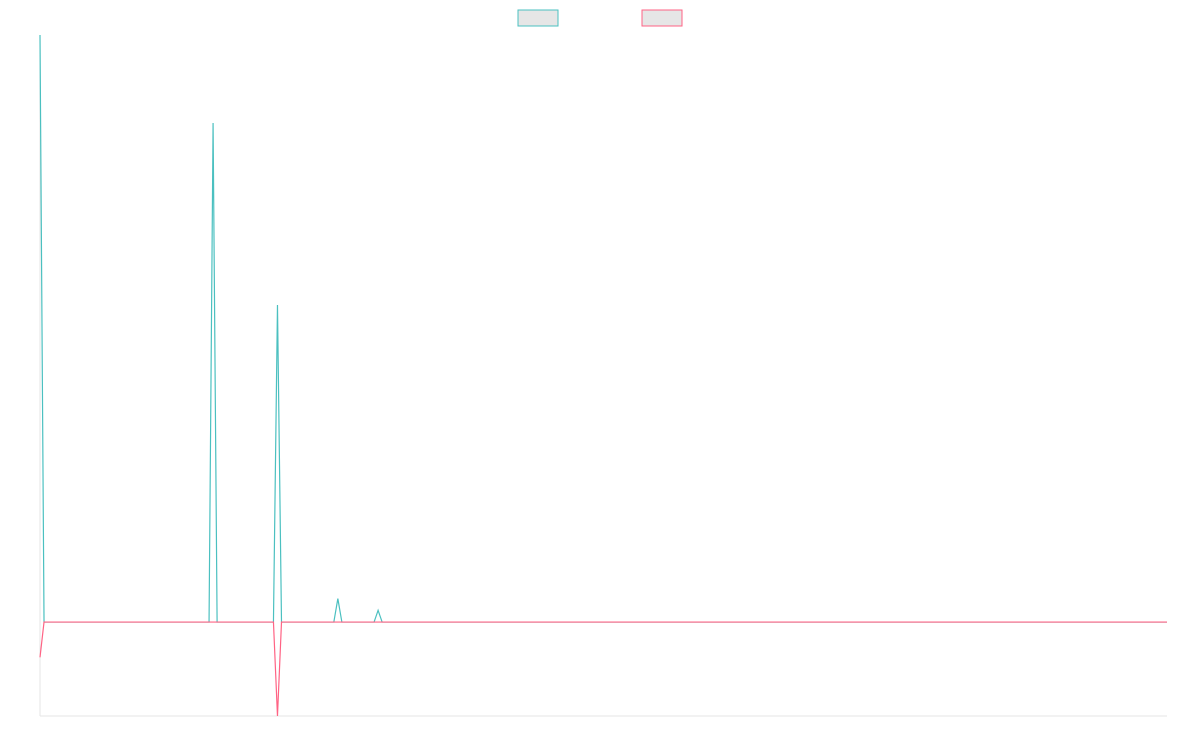 The image size is (1200, 750). What do you see at coordinates (603, 669) in the screenshot?
I see `series-line` at bounding box center [603, 669].